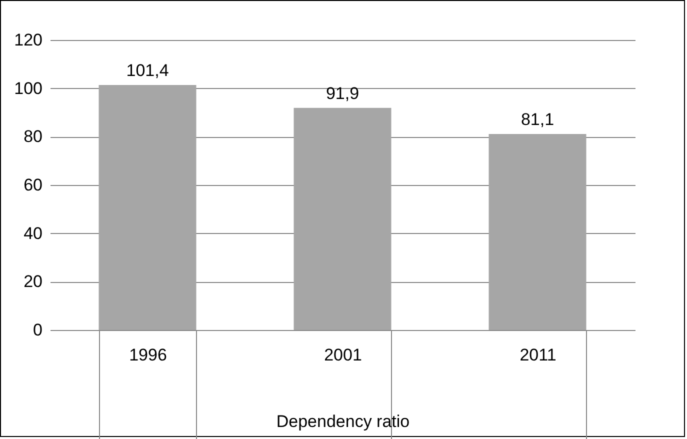  I want to click on x-tick-label: 1996, so click(148, 355).